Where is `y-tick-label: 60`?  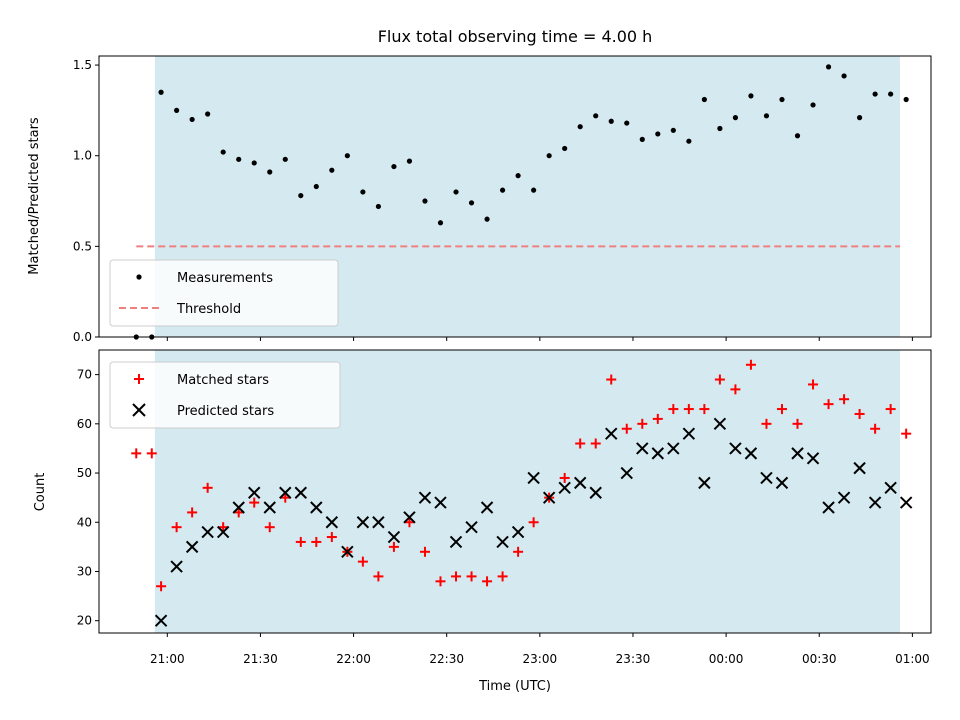 y-tick-label: 60 is located at coordinates (84, 424).